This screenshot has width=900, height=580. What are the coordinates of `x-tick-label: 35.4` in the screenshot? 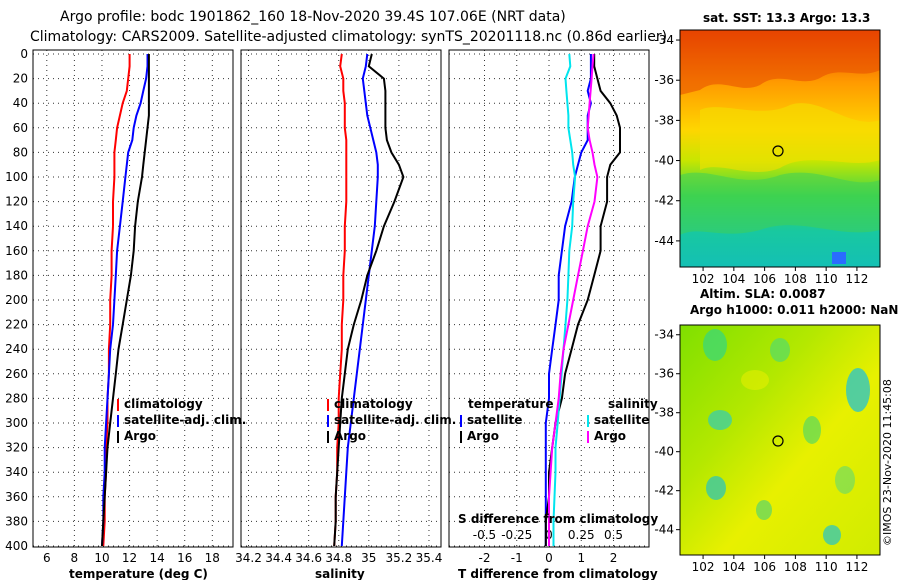 It's located at (429, 558).